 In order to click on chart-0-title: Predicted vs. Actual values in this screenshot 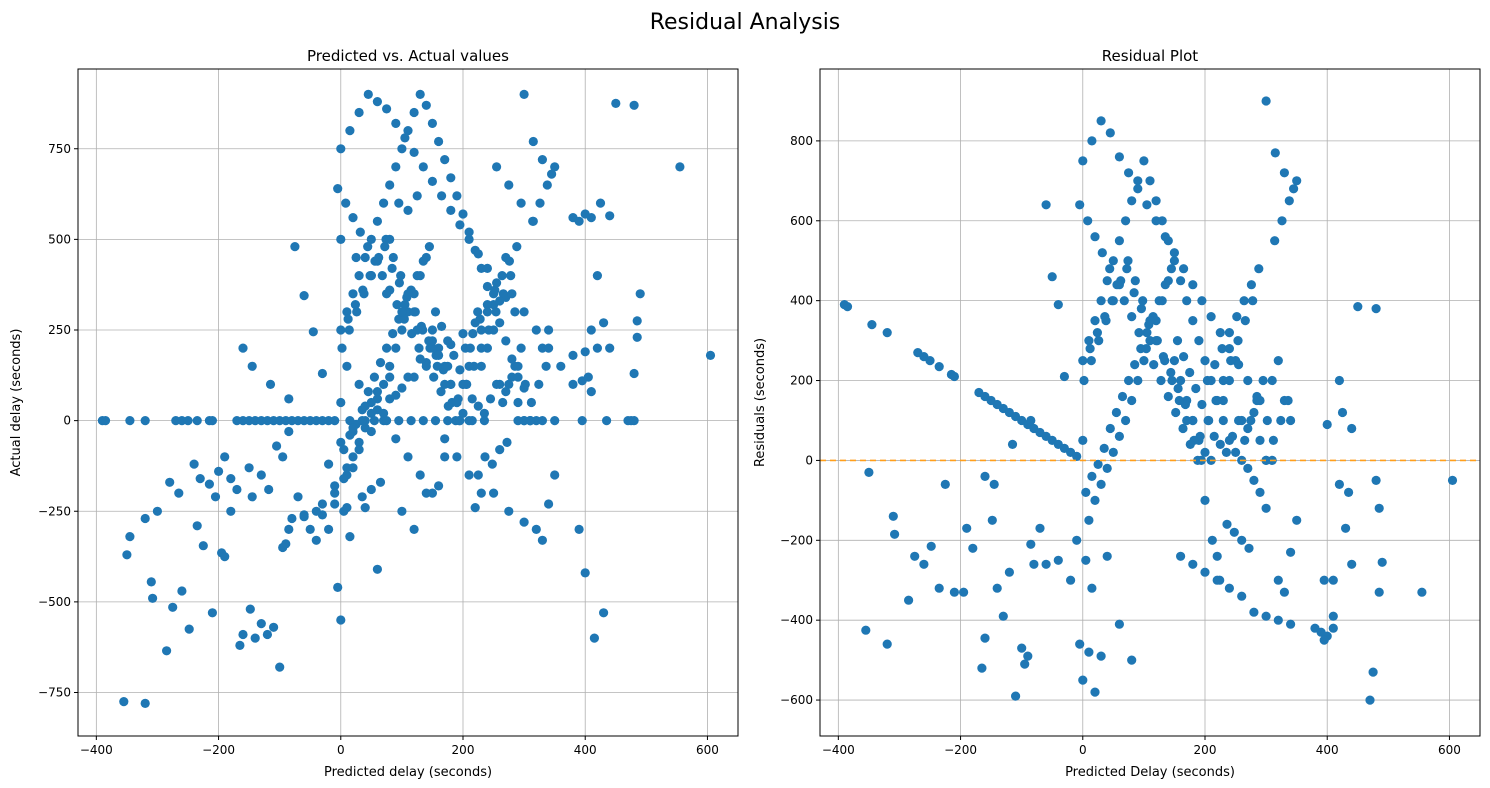, I will do `click(408, 56)`.